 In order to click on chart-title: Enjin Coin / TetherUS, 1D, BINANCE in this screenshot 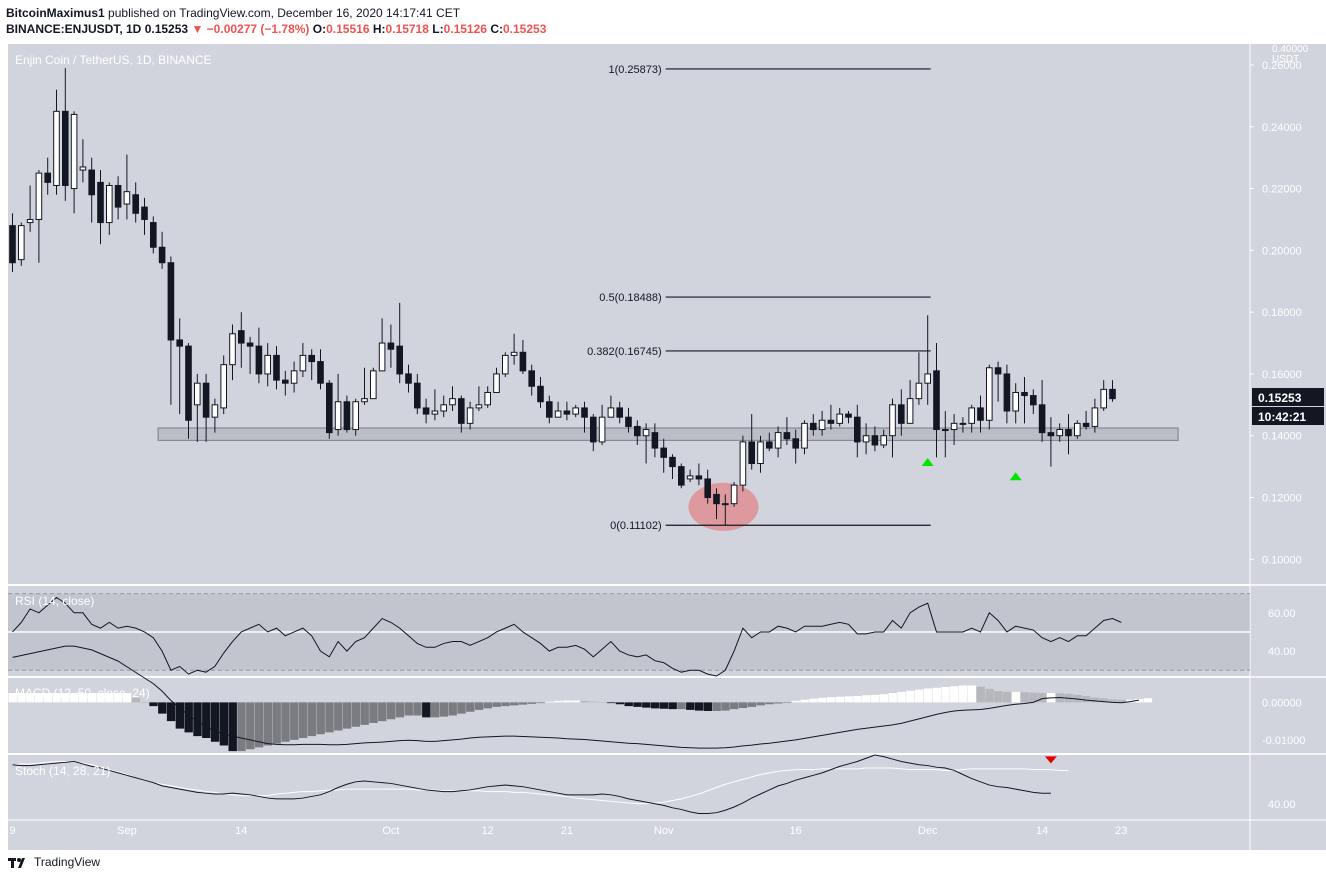, I will do `click(113, 60)`.